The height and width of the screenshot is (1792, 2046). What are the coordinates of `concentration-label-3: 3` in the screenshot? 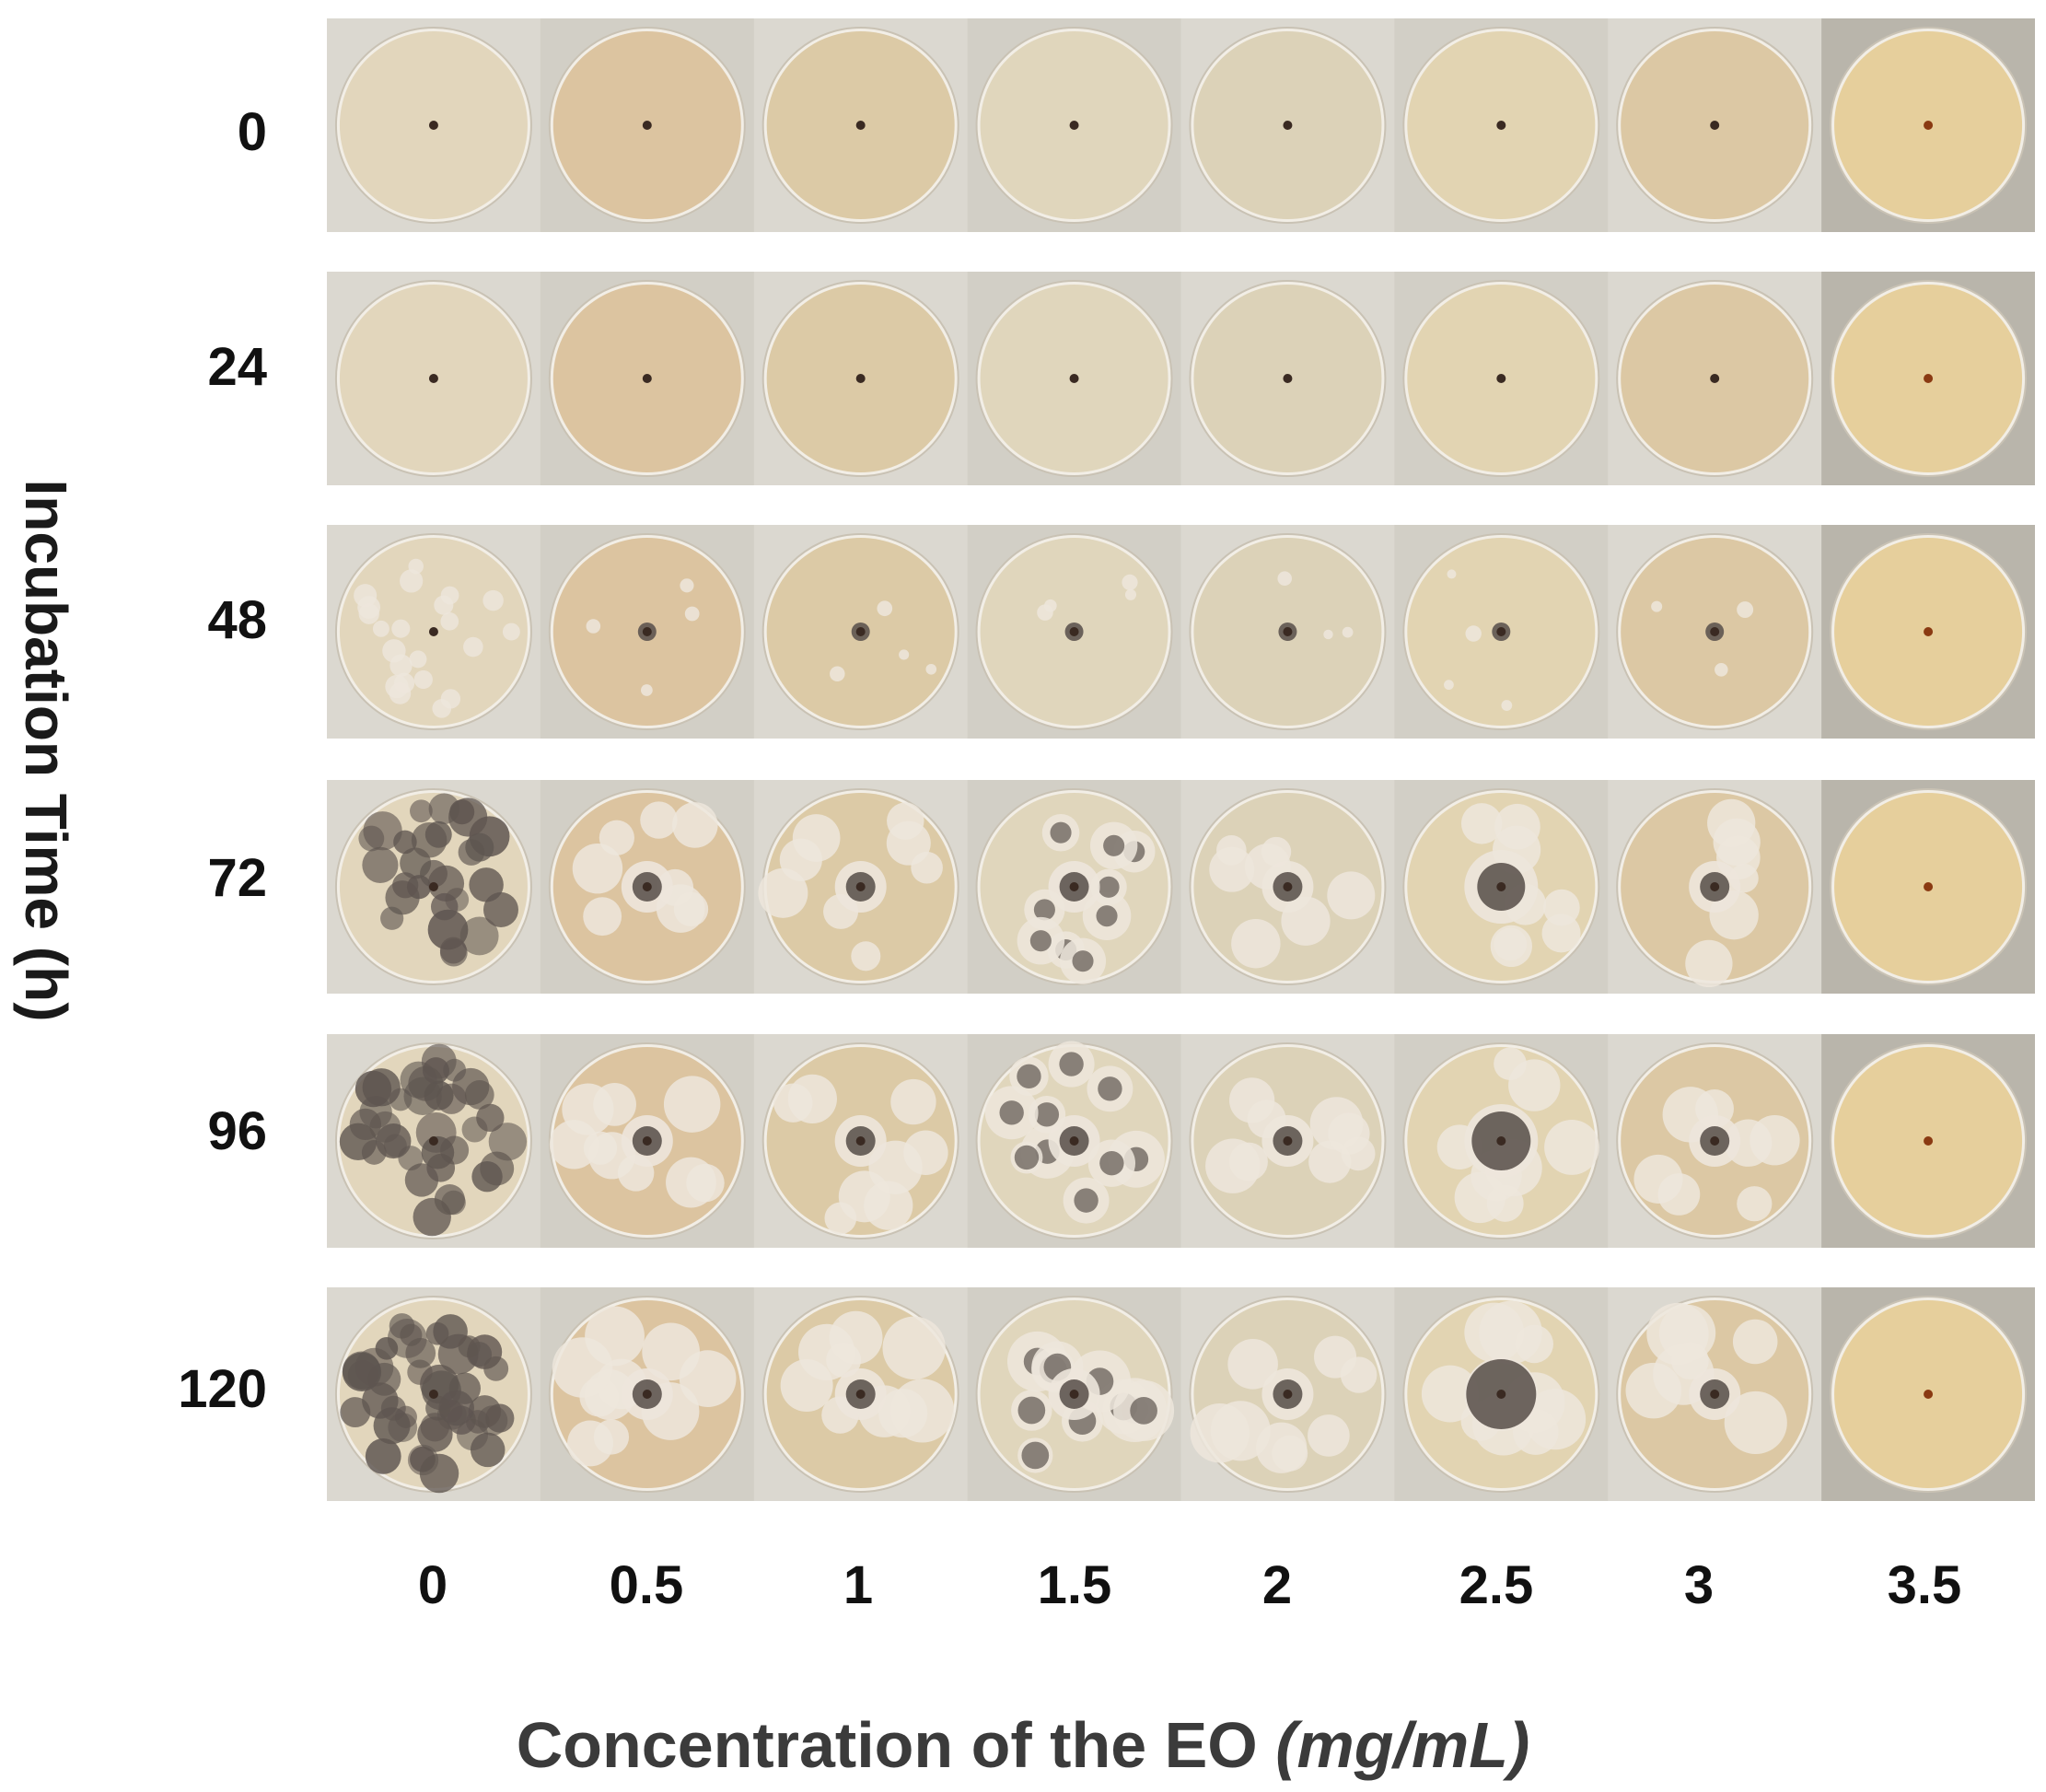 It's located at (1699, 1585).